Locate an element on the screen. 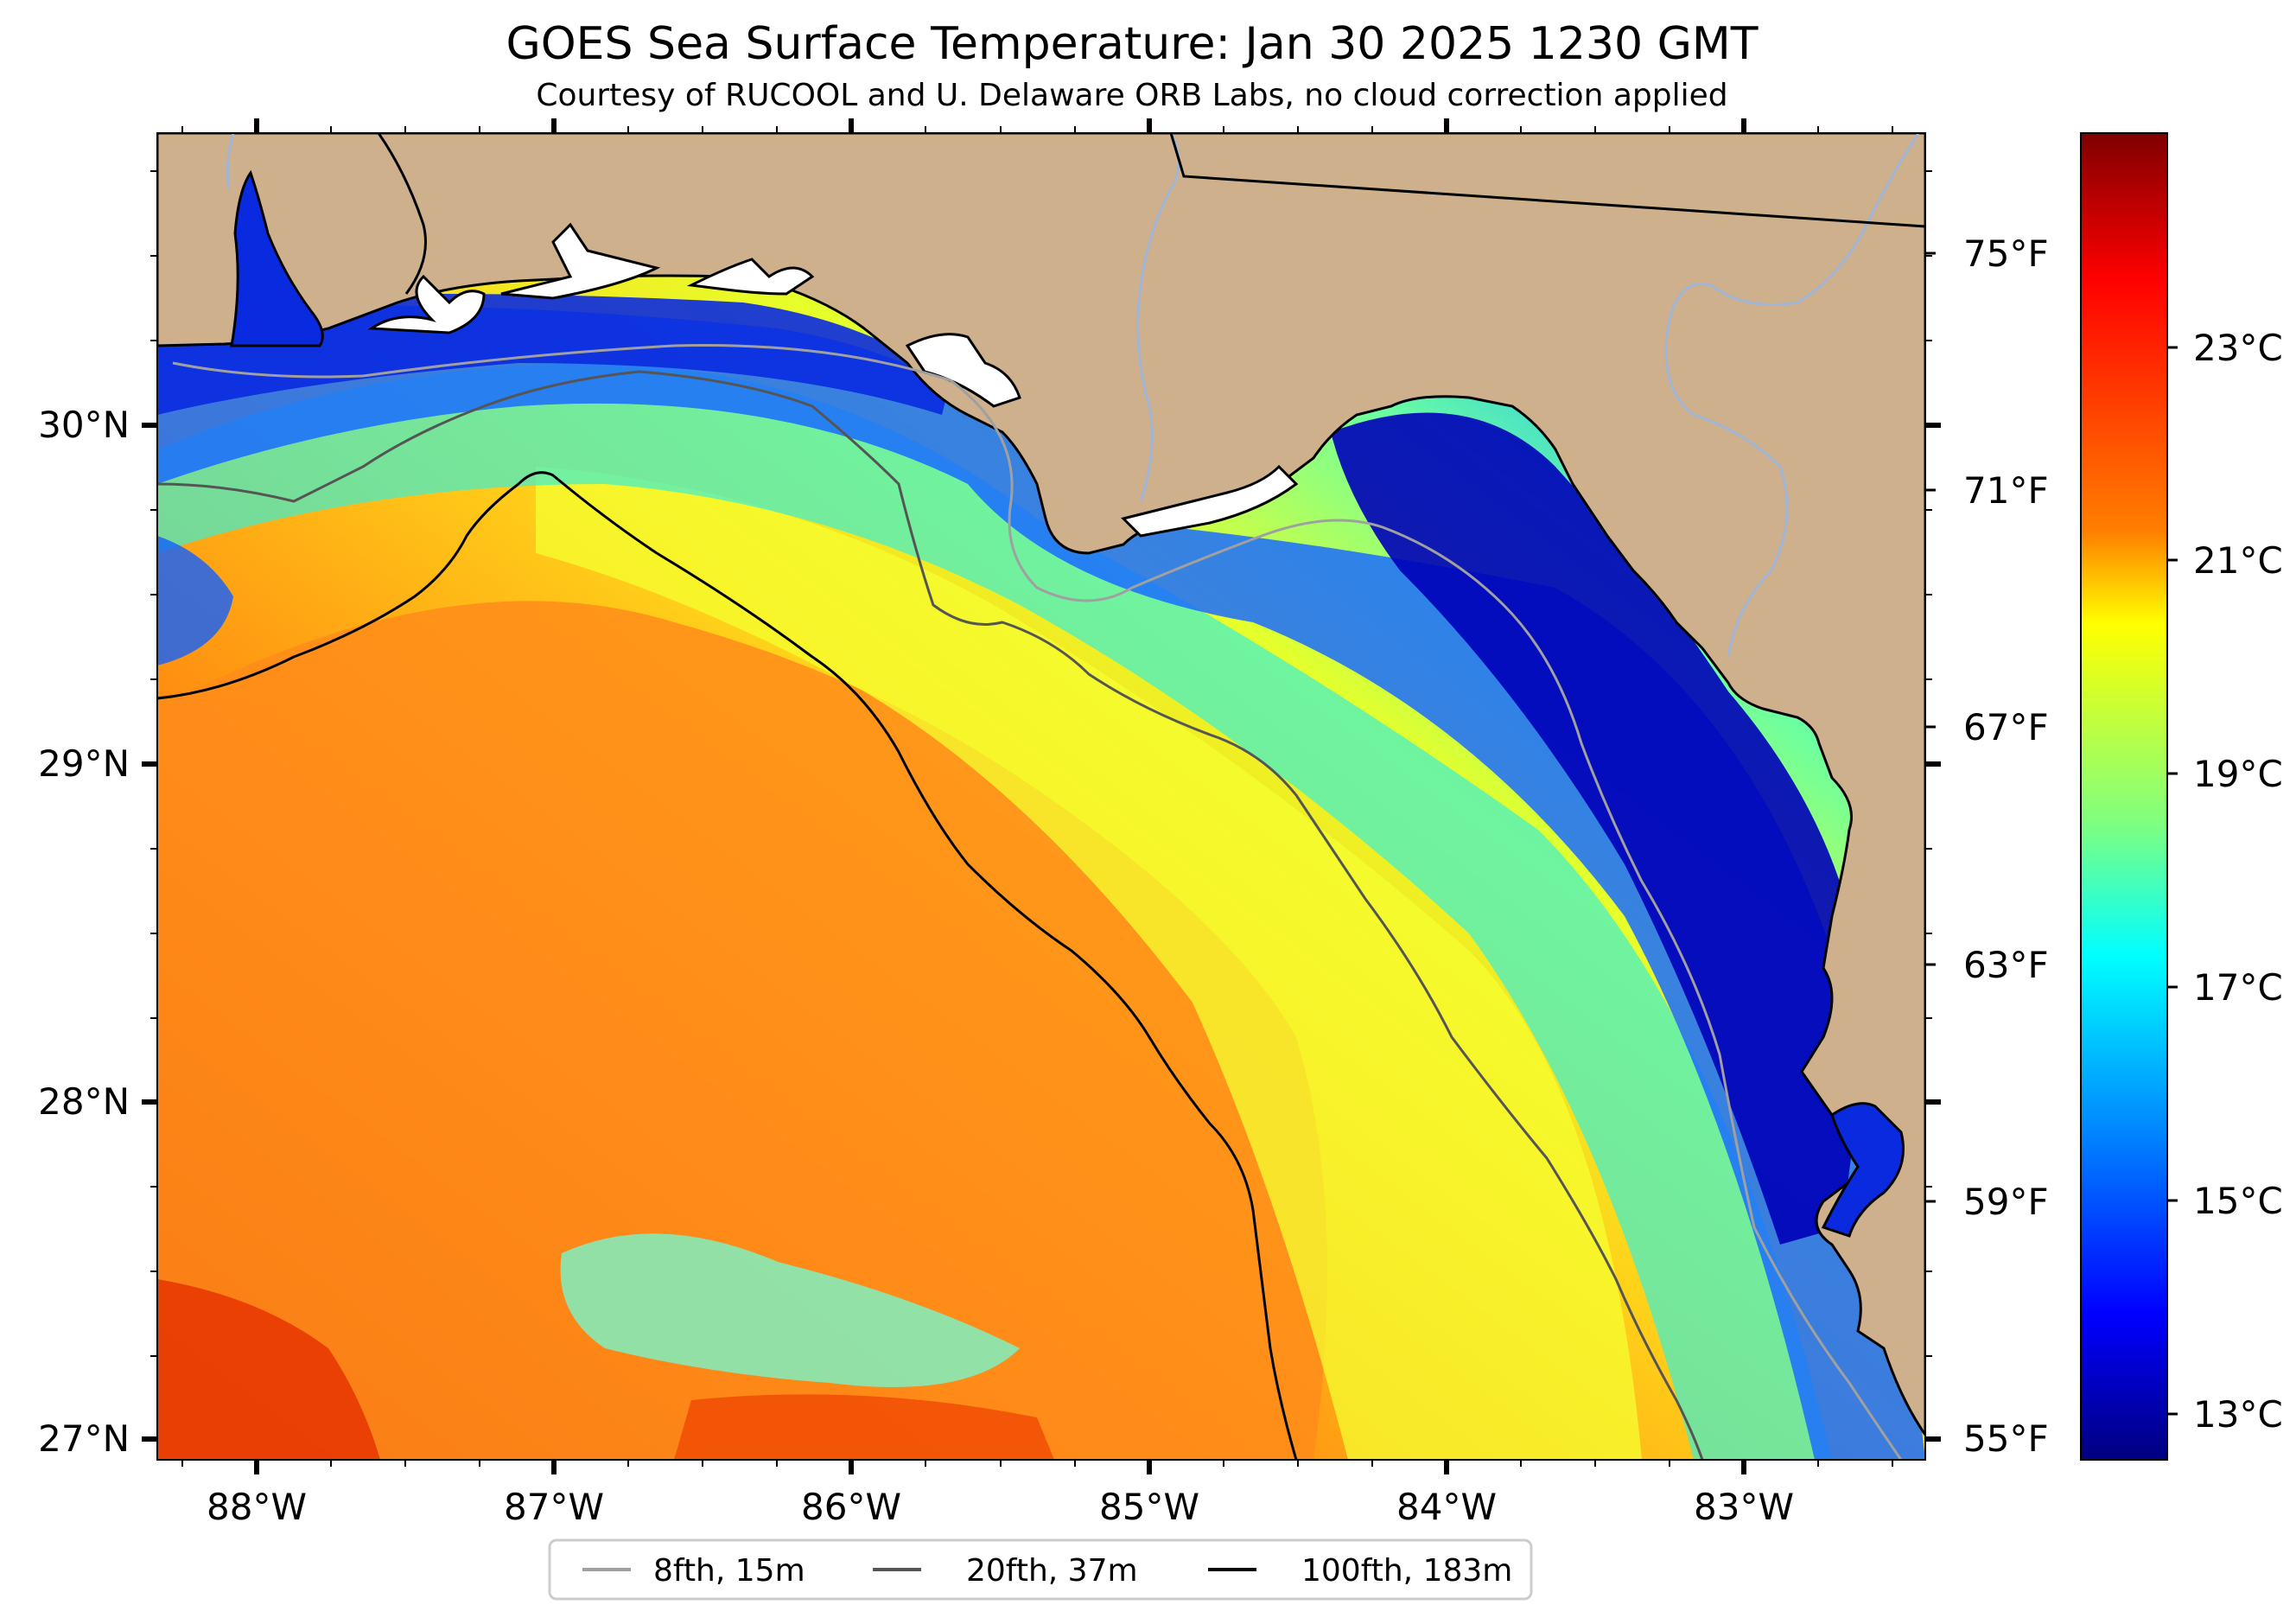 The image size is (2296, 1624). cbar-label-21c: 21°C is located at coordinates (2238, 561).